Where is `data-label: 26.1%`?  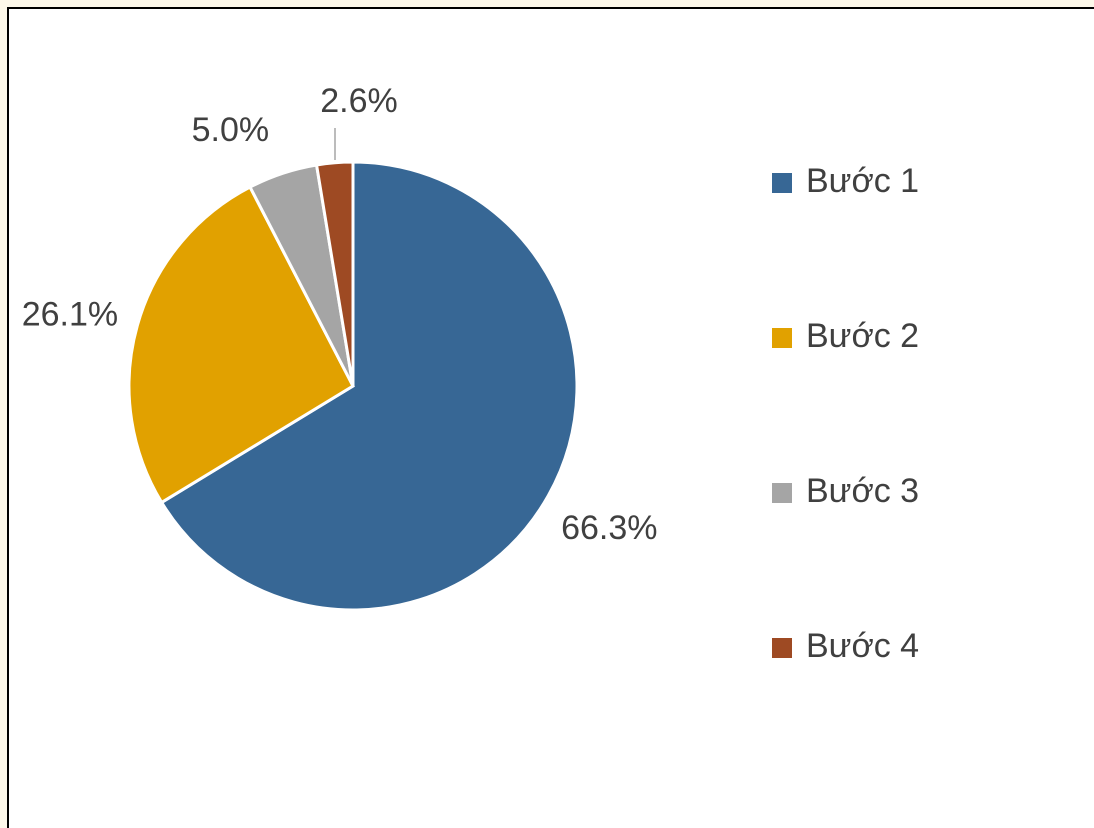 data-label: 26.1% is located at coordinates (70, 315).